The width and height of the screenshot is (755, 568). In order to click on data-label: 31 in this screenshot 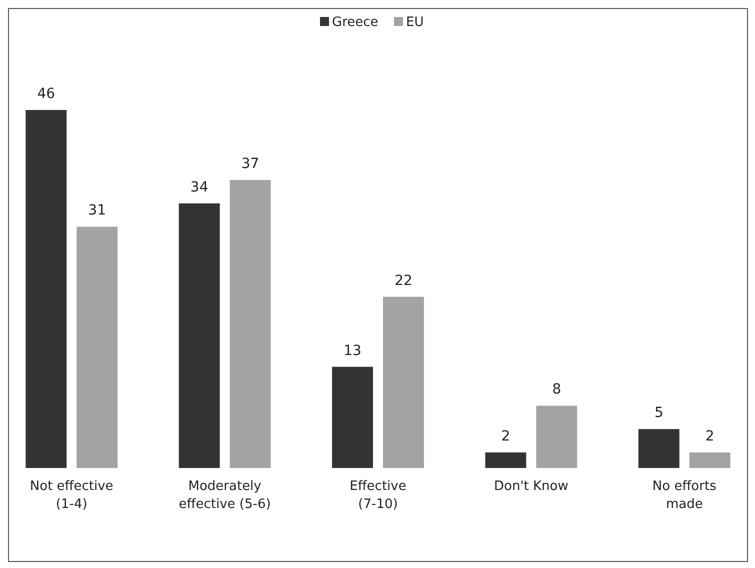, I will do `click(97, 210)`.